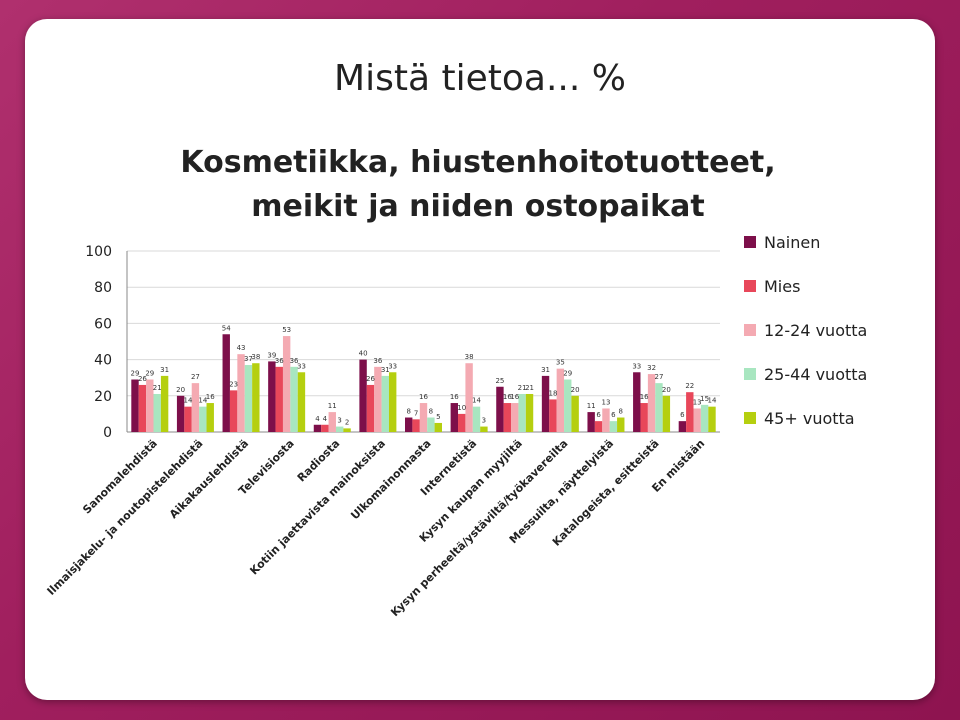 Image resolution: width=960 pixels, height=720 pixels. What do you see at coordinates (286, 330) in the screenshot?
I see `data-label: 53` at bounding box center [286, 330].